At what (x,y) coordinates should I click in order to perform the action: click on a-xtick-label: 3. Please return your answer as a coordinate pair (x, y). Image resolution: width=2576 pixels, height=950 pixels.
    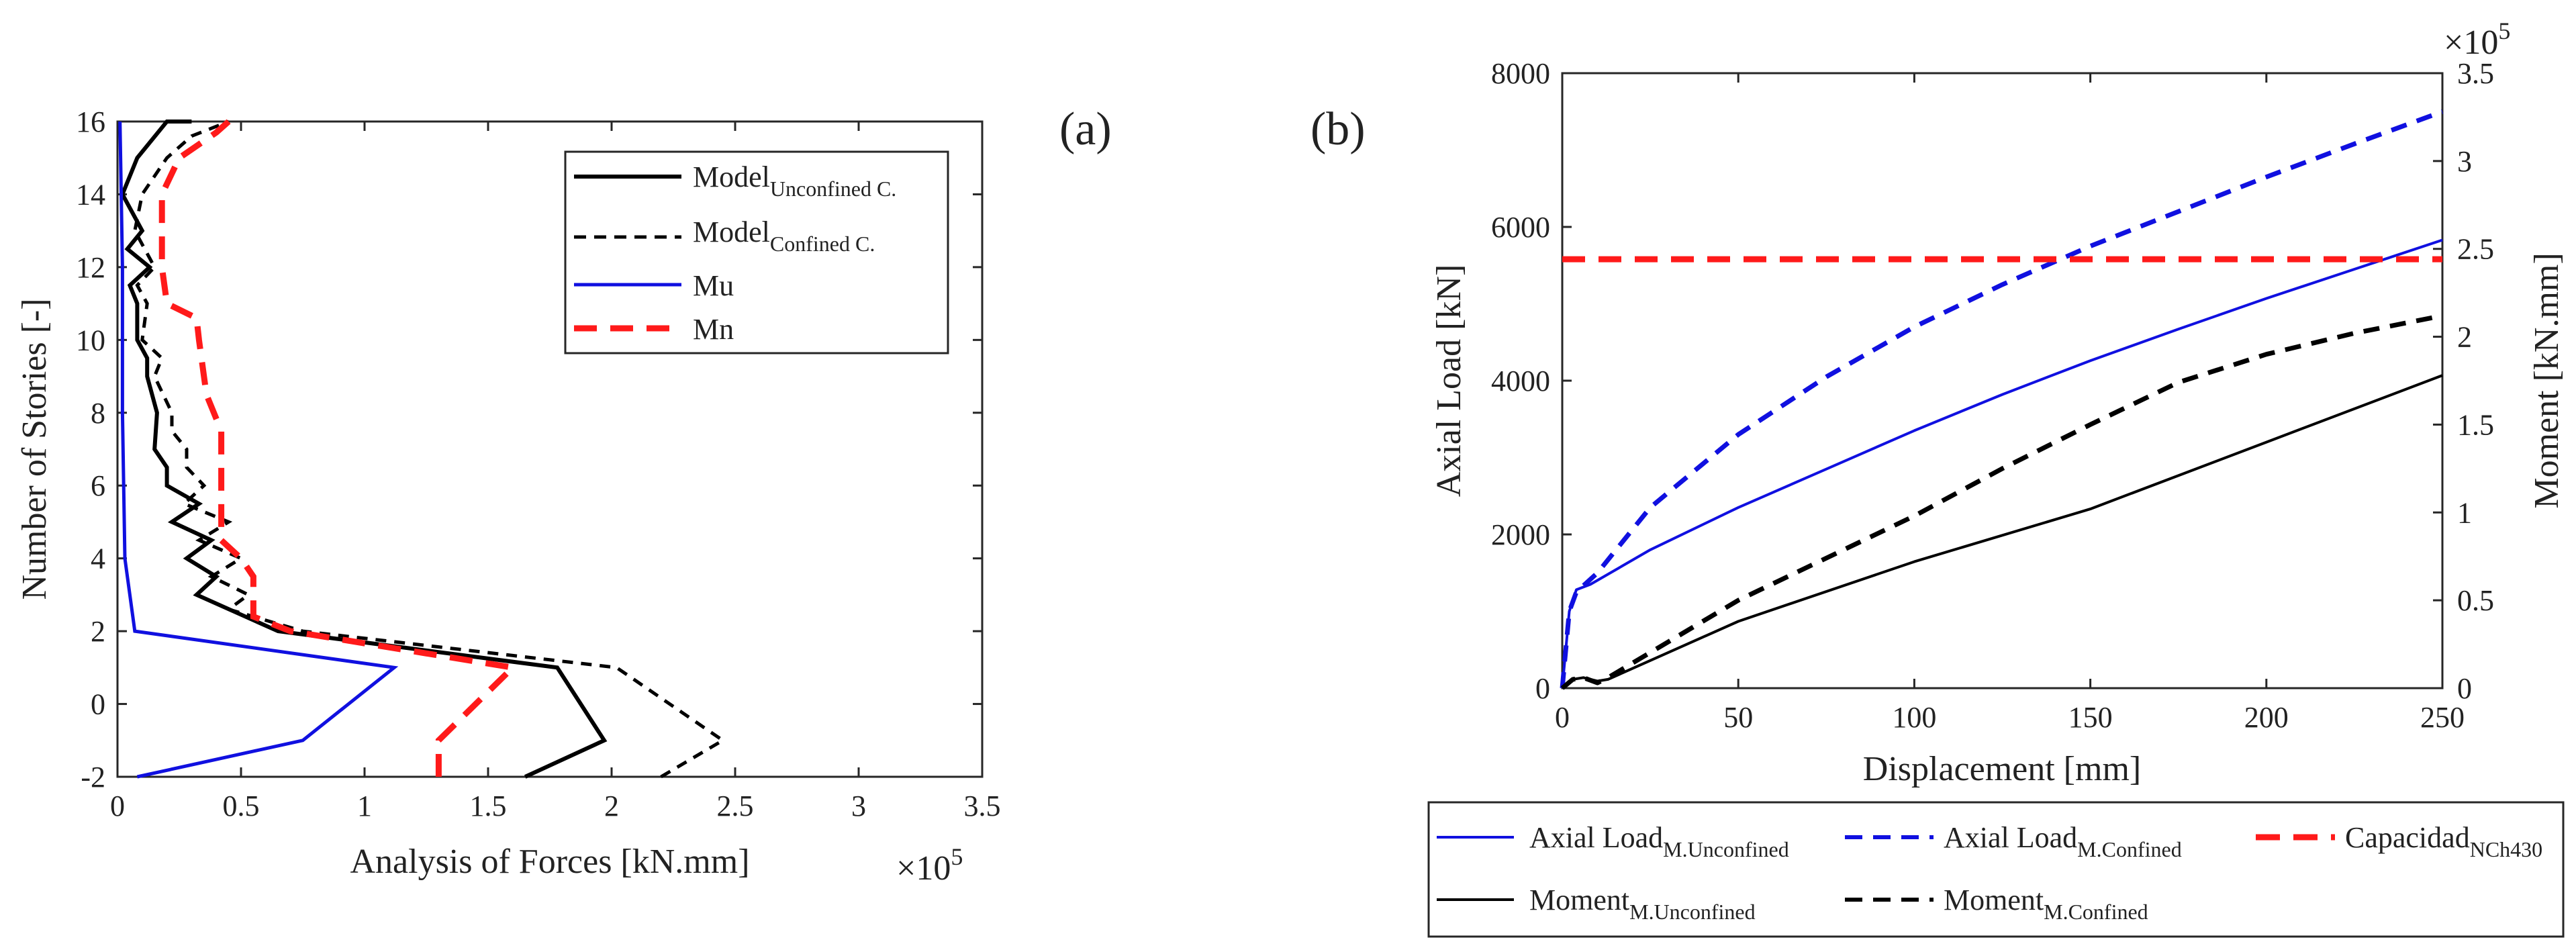
    Looking at the image, I should click on (858, 806).